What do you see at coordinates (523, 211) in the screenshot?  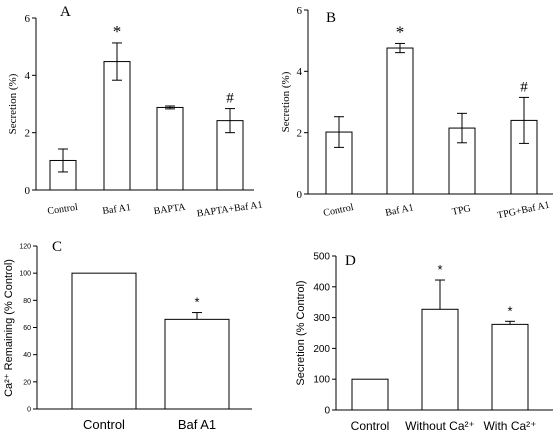 I see `x-tick-label: TPG+Baf A1` at bounding box center [523, 211].